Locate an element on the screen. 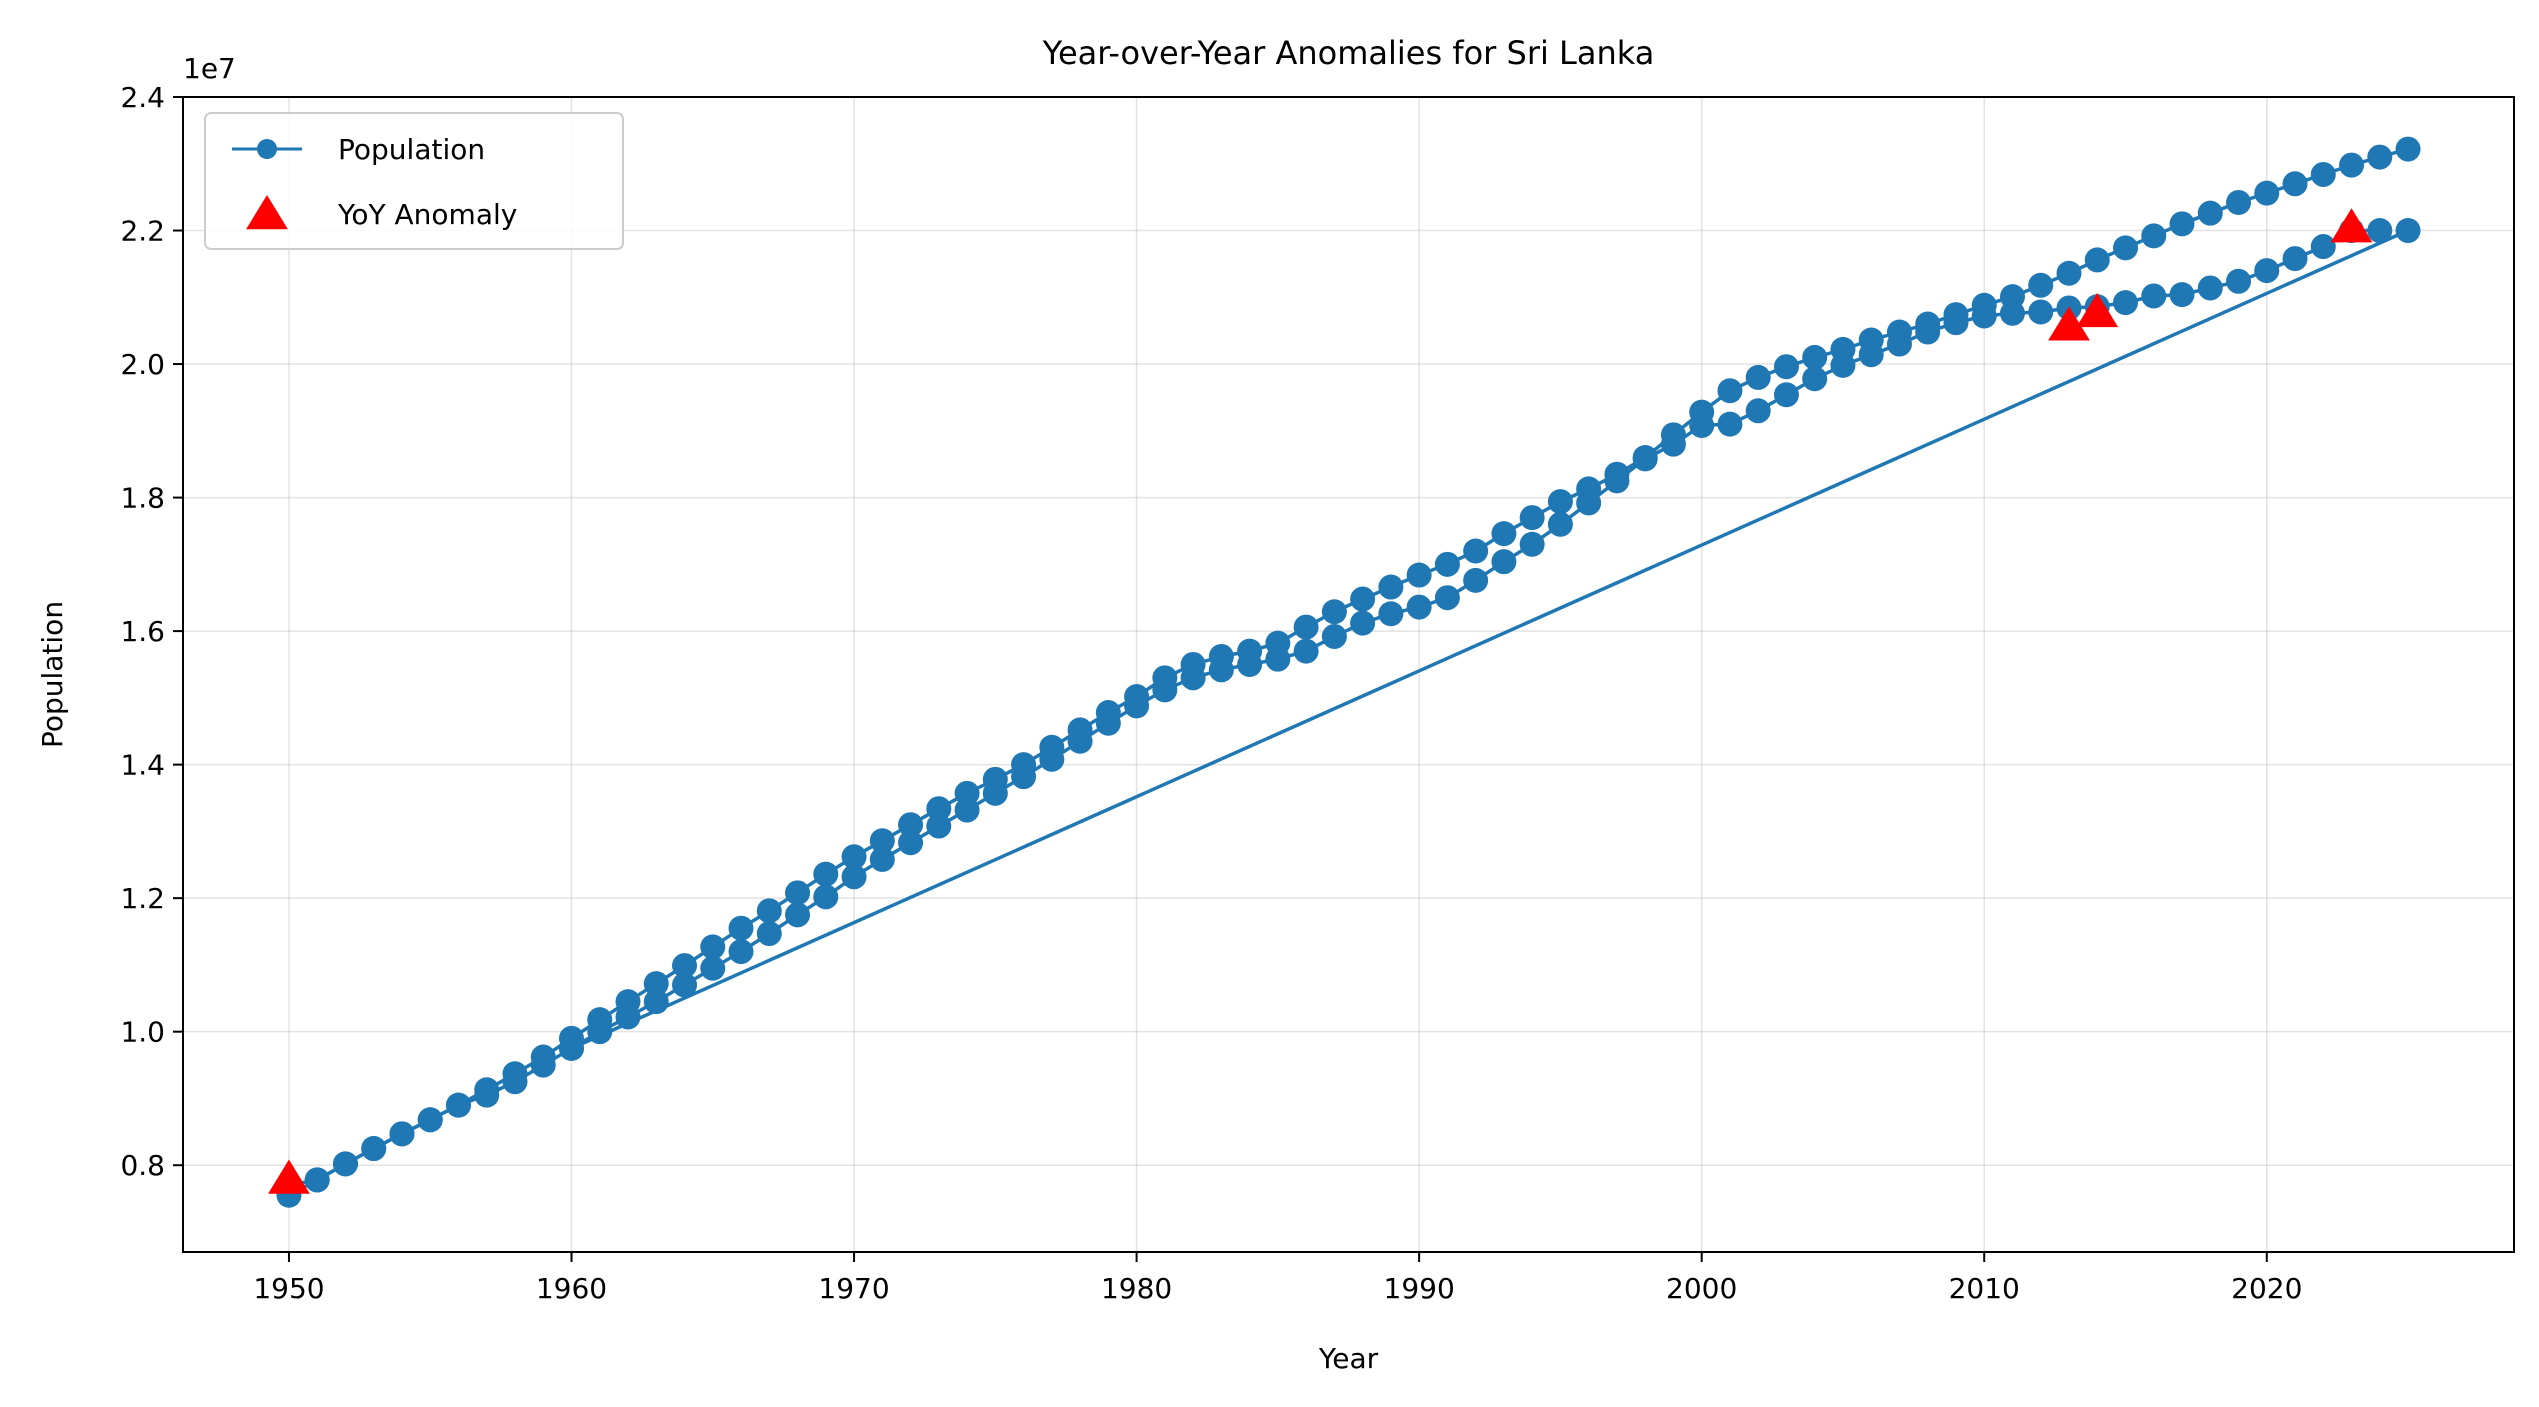 The width and height of the screenshot is (2539, 1407). y-tick-label: 1.4 is located at coordinates (142, 765).